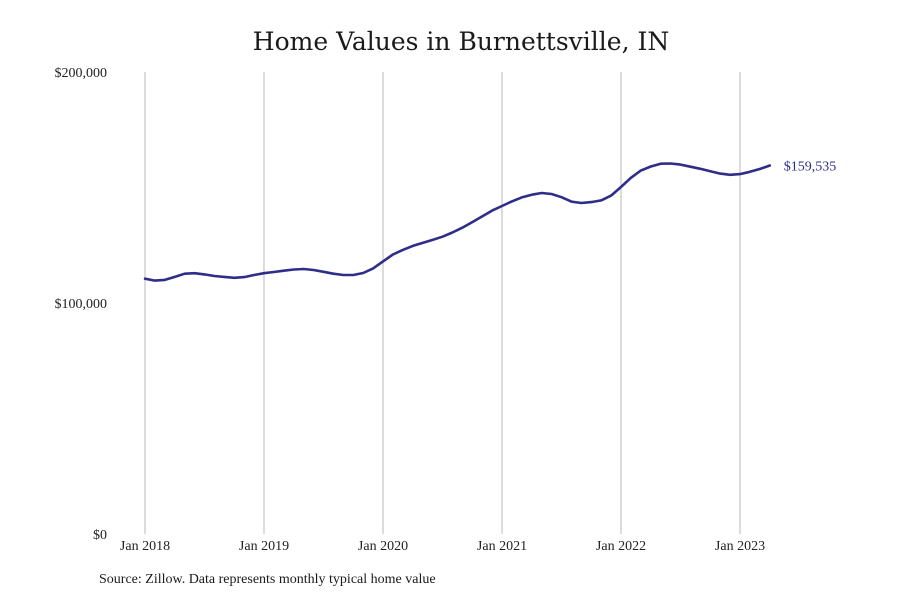 This screenshot has width=900, height=600. I want to click on x-tick-label: Jan 2022, so click(621, 546).